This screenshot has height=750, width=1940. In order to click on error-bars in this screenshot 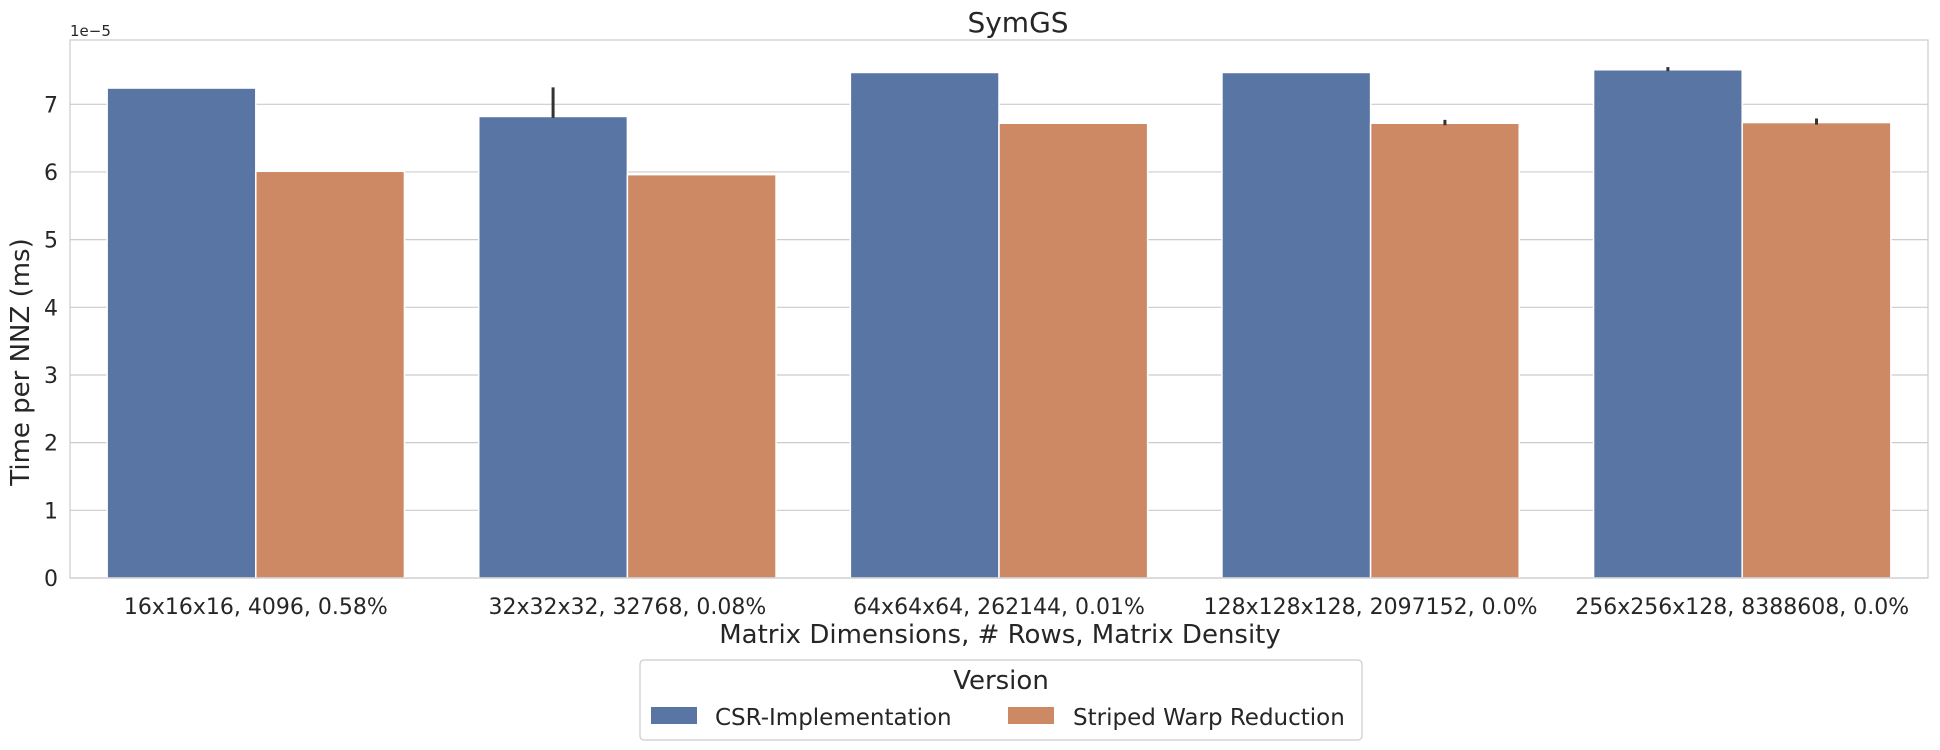, I will do `click(1185, 96)`.